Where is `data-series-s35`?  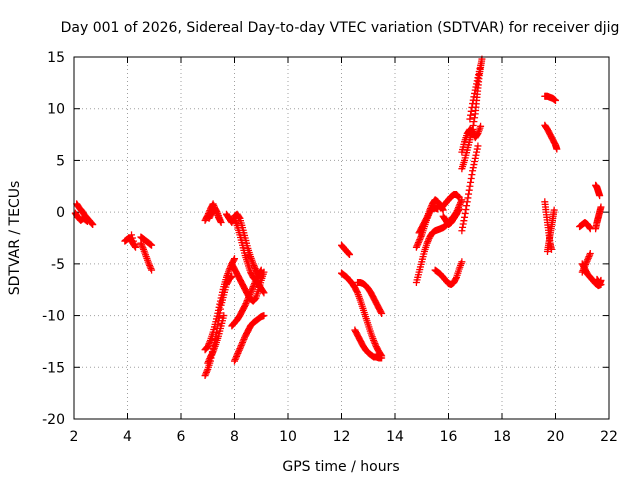
data-series-s35 is located at coordinates (585, 225).